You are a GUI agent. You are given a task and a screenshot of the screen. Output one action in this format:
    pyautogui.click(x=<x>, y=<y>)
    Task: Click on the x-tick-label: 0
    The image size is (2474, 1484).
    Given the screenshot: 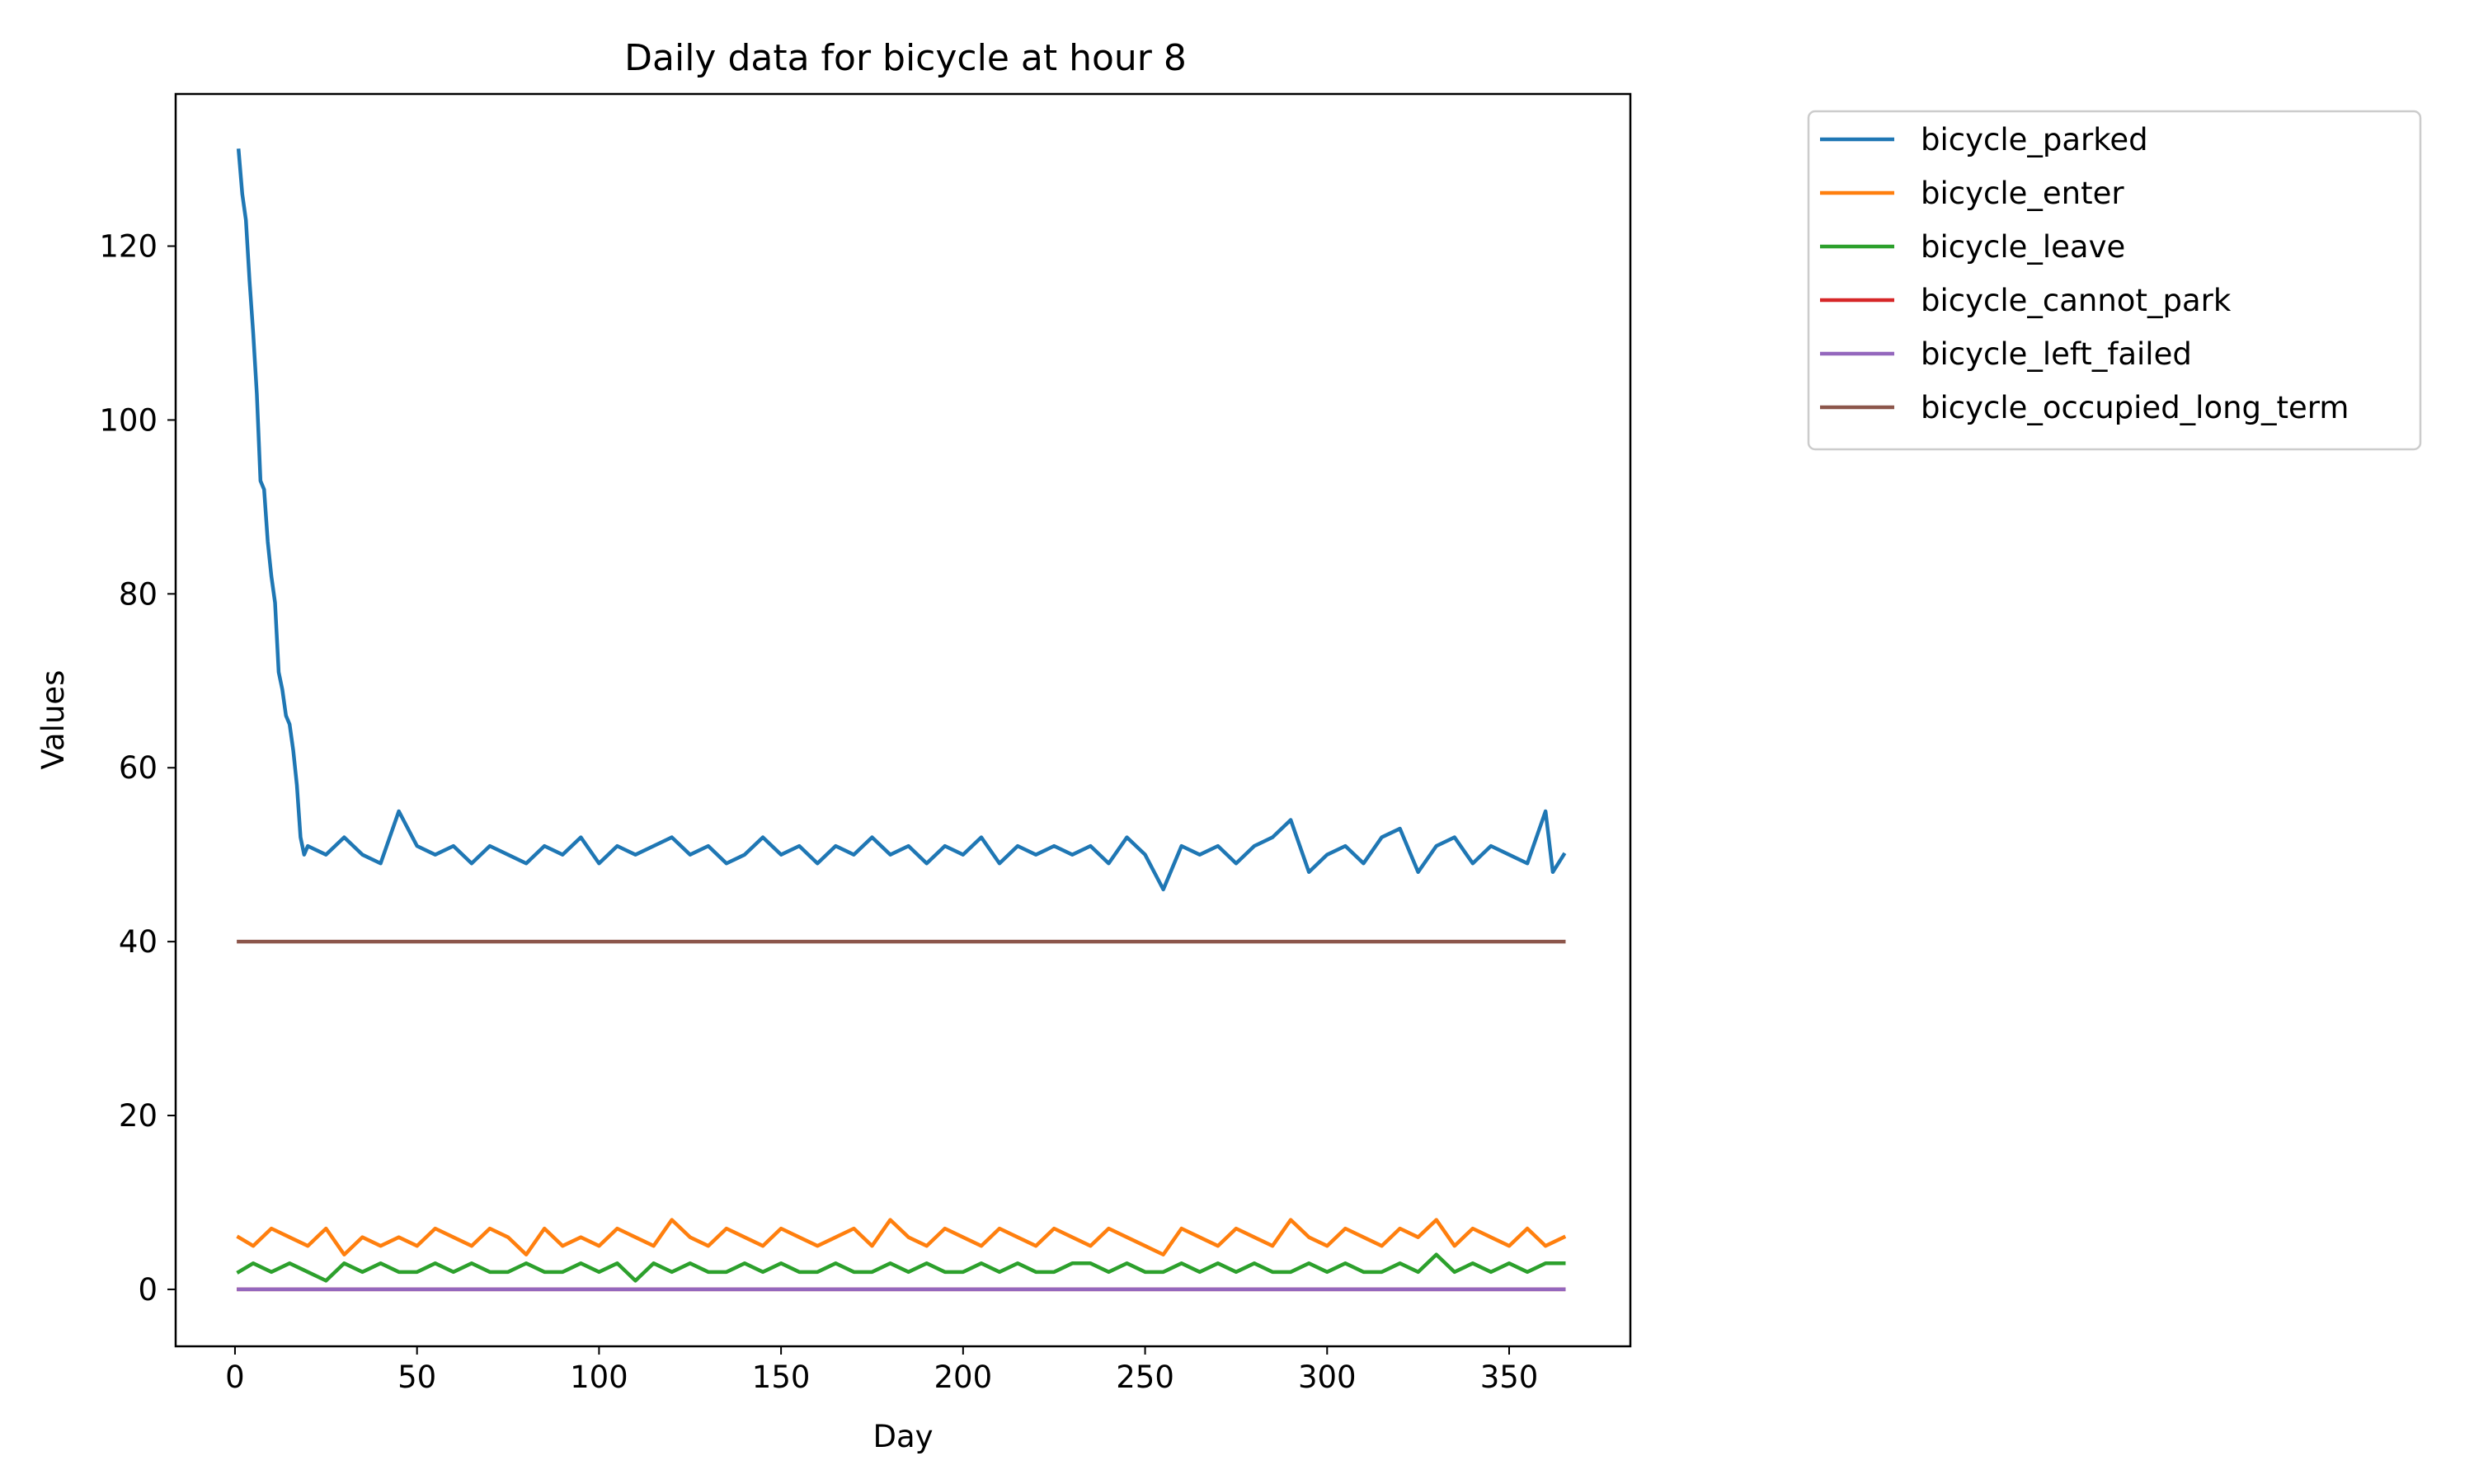 What is the action you would take?
    pyautogui.click(x=235, y=1377)
    